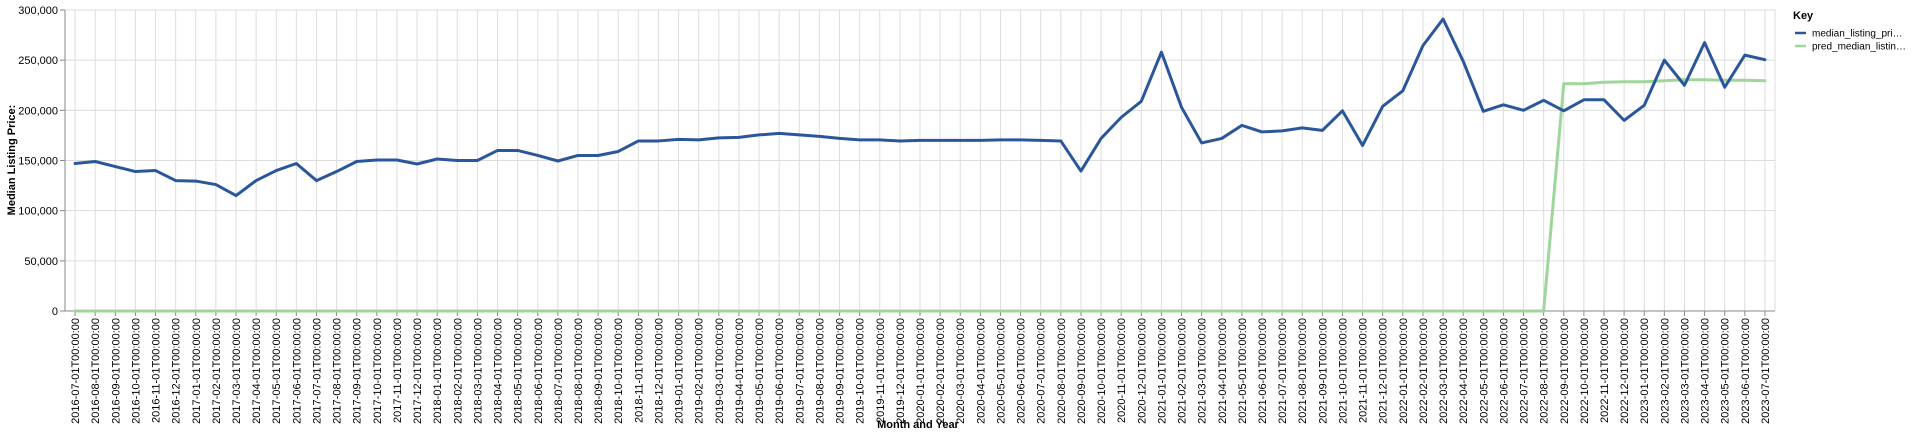  What do you see at coordinates (1343, 371) in the screenshot?
I see `x-tick-label: 2021-10-01T00:00:00` at bounding box center [1343, 371].